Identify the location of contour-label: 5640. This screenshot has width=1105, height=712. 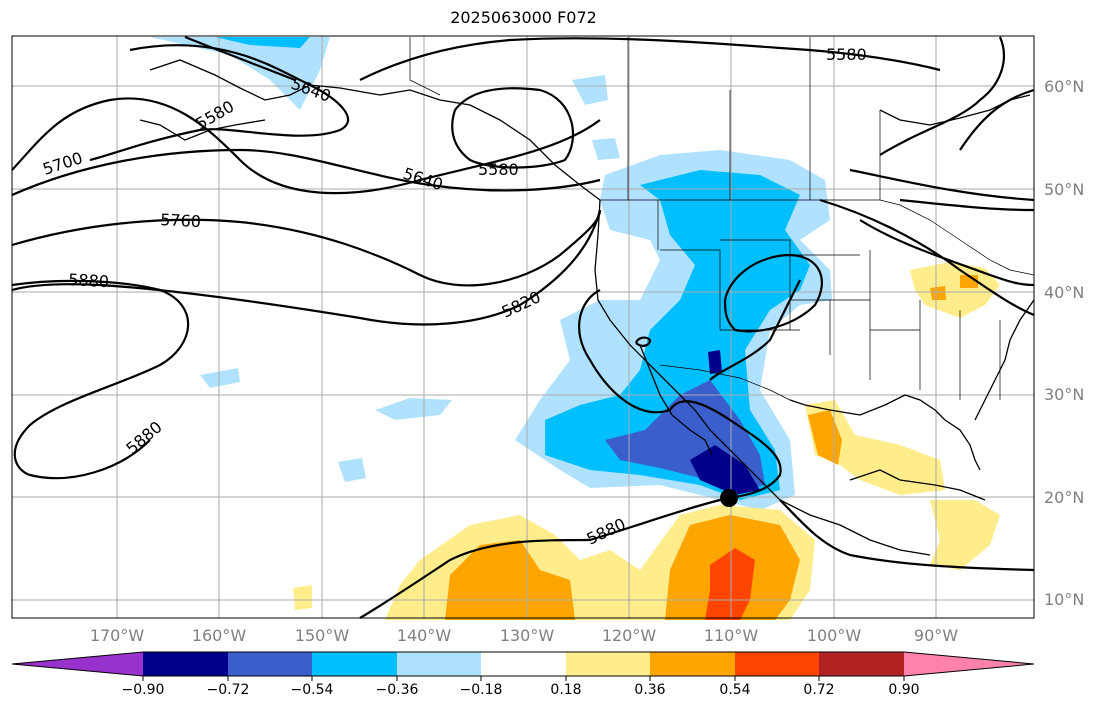
(423, 179).